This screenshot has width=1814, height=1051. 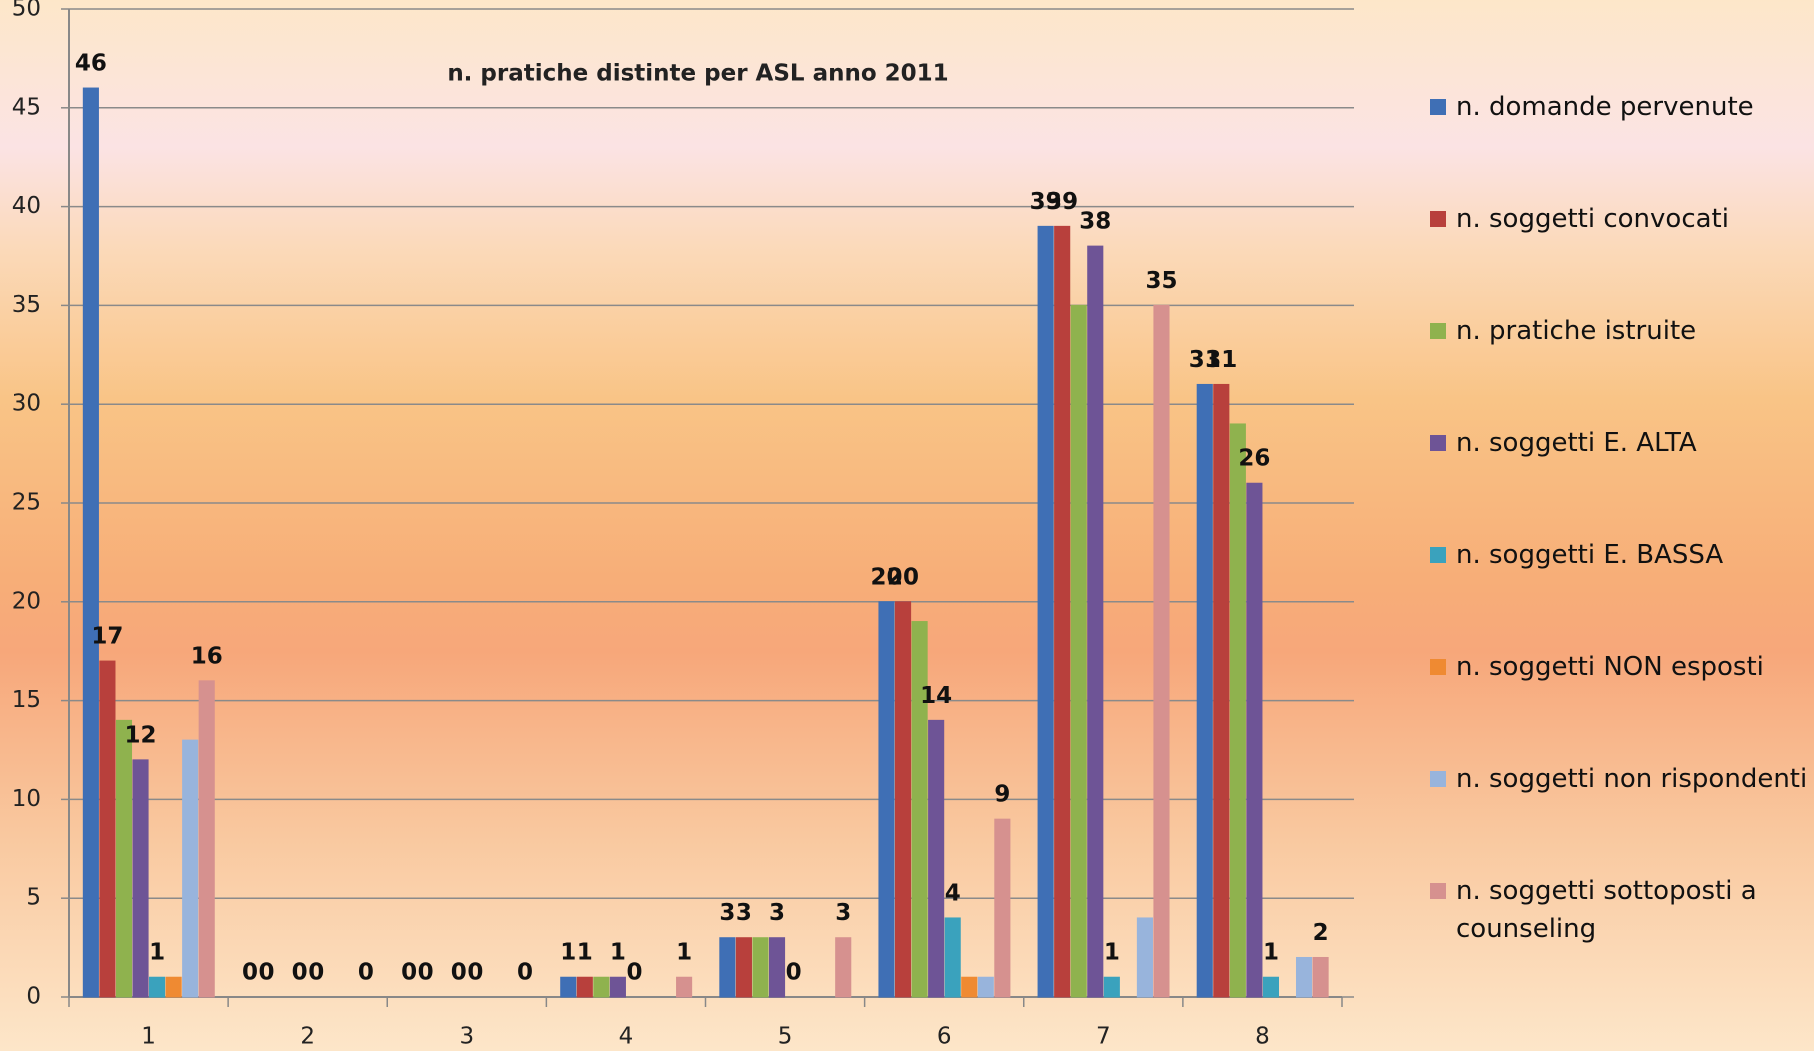 I want to click on y-tick-label: 25, so click(x=26, y=503).